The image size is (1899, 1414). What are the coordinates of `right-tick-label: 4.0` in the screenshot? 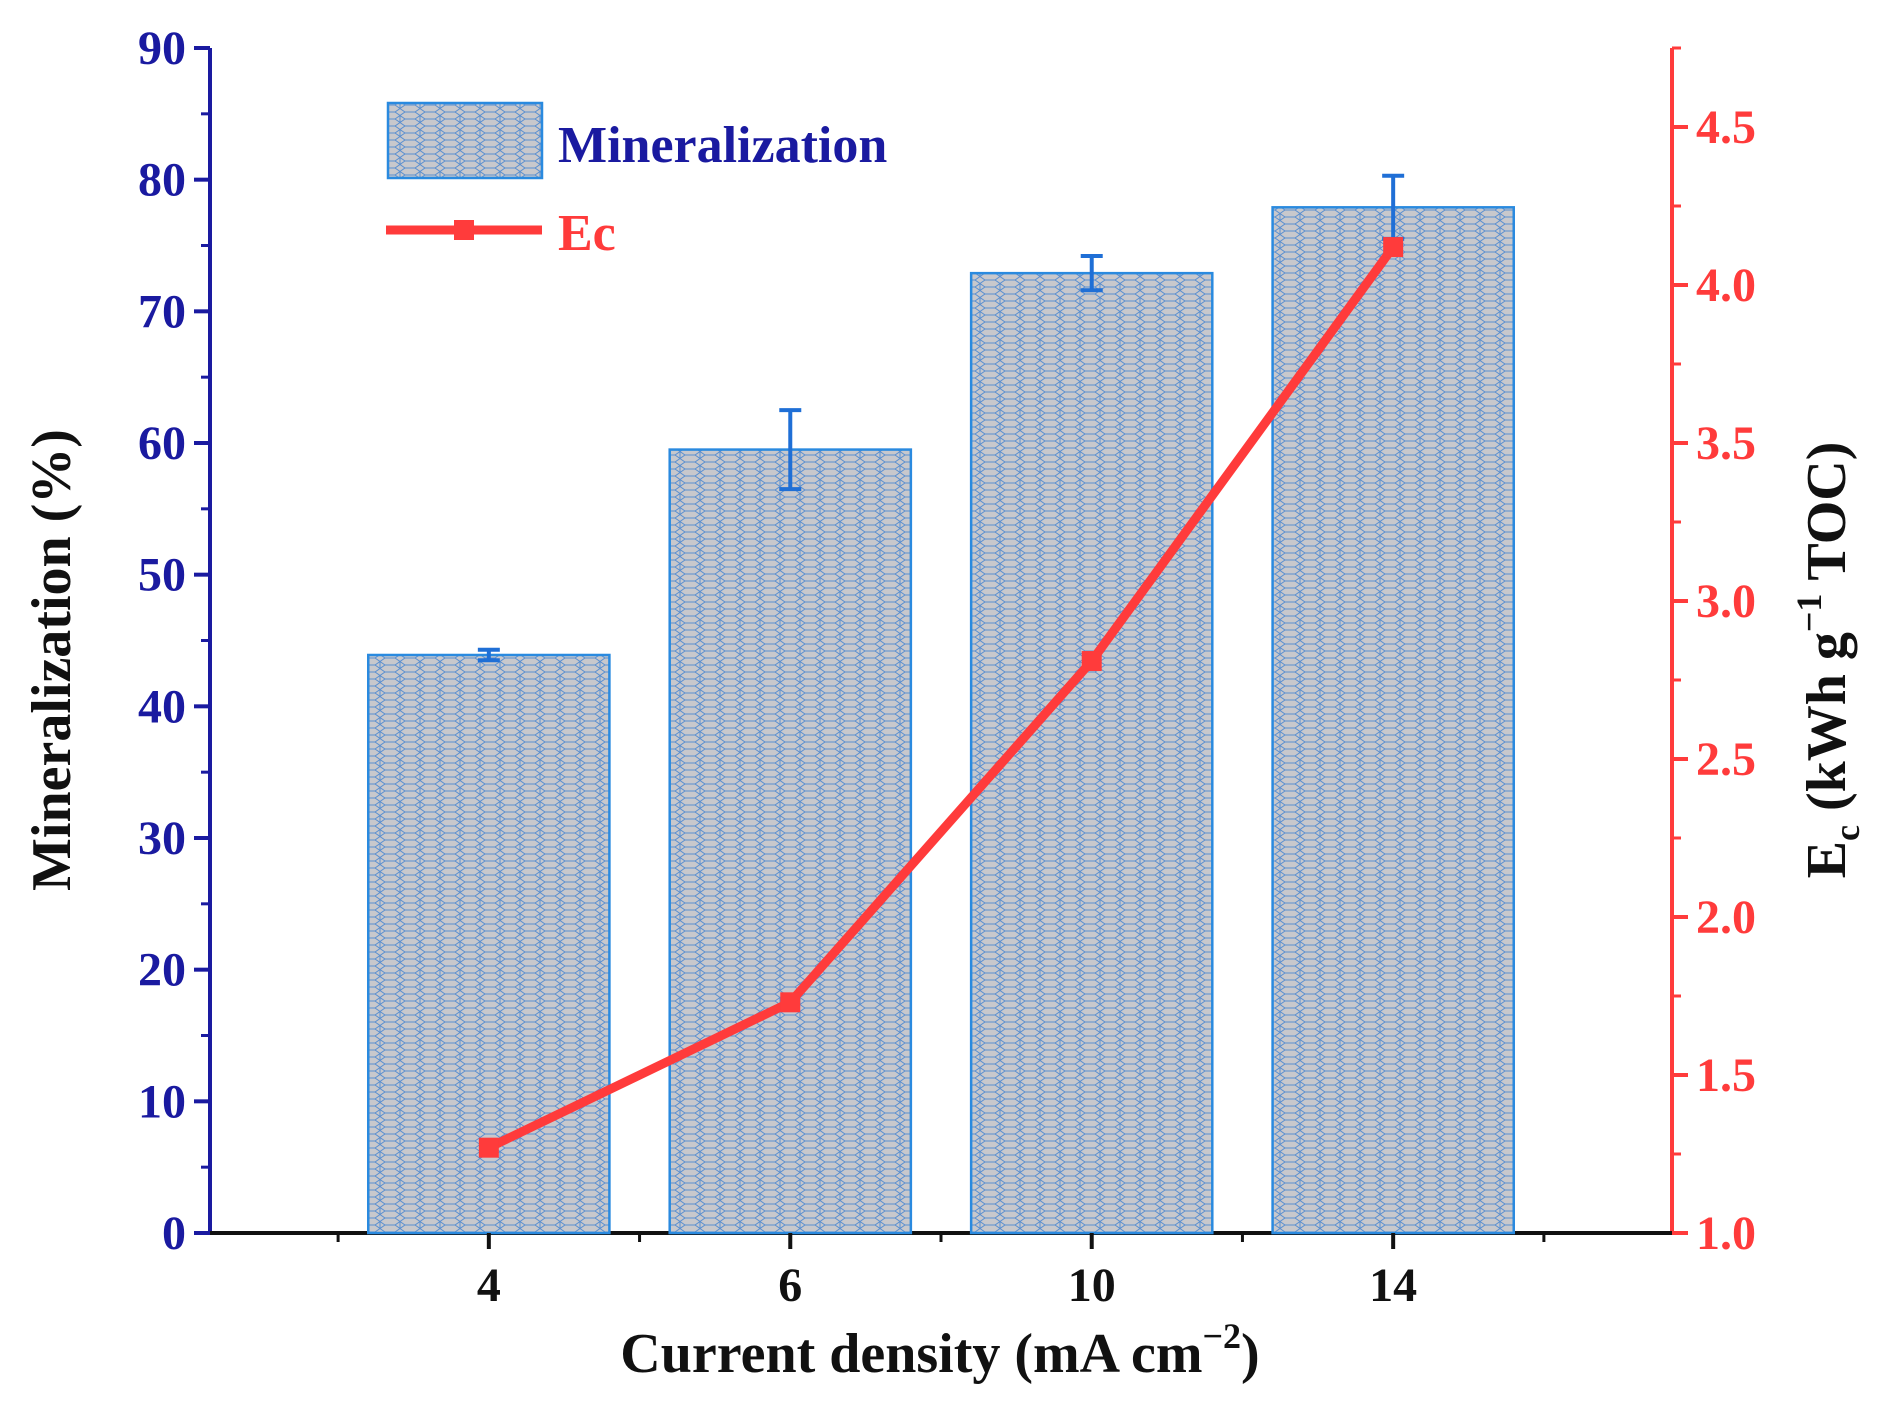 It's located at (1726, 285).